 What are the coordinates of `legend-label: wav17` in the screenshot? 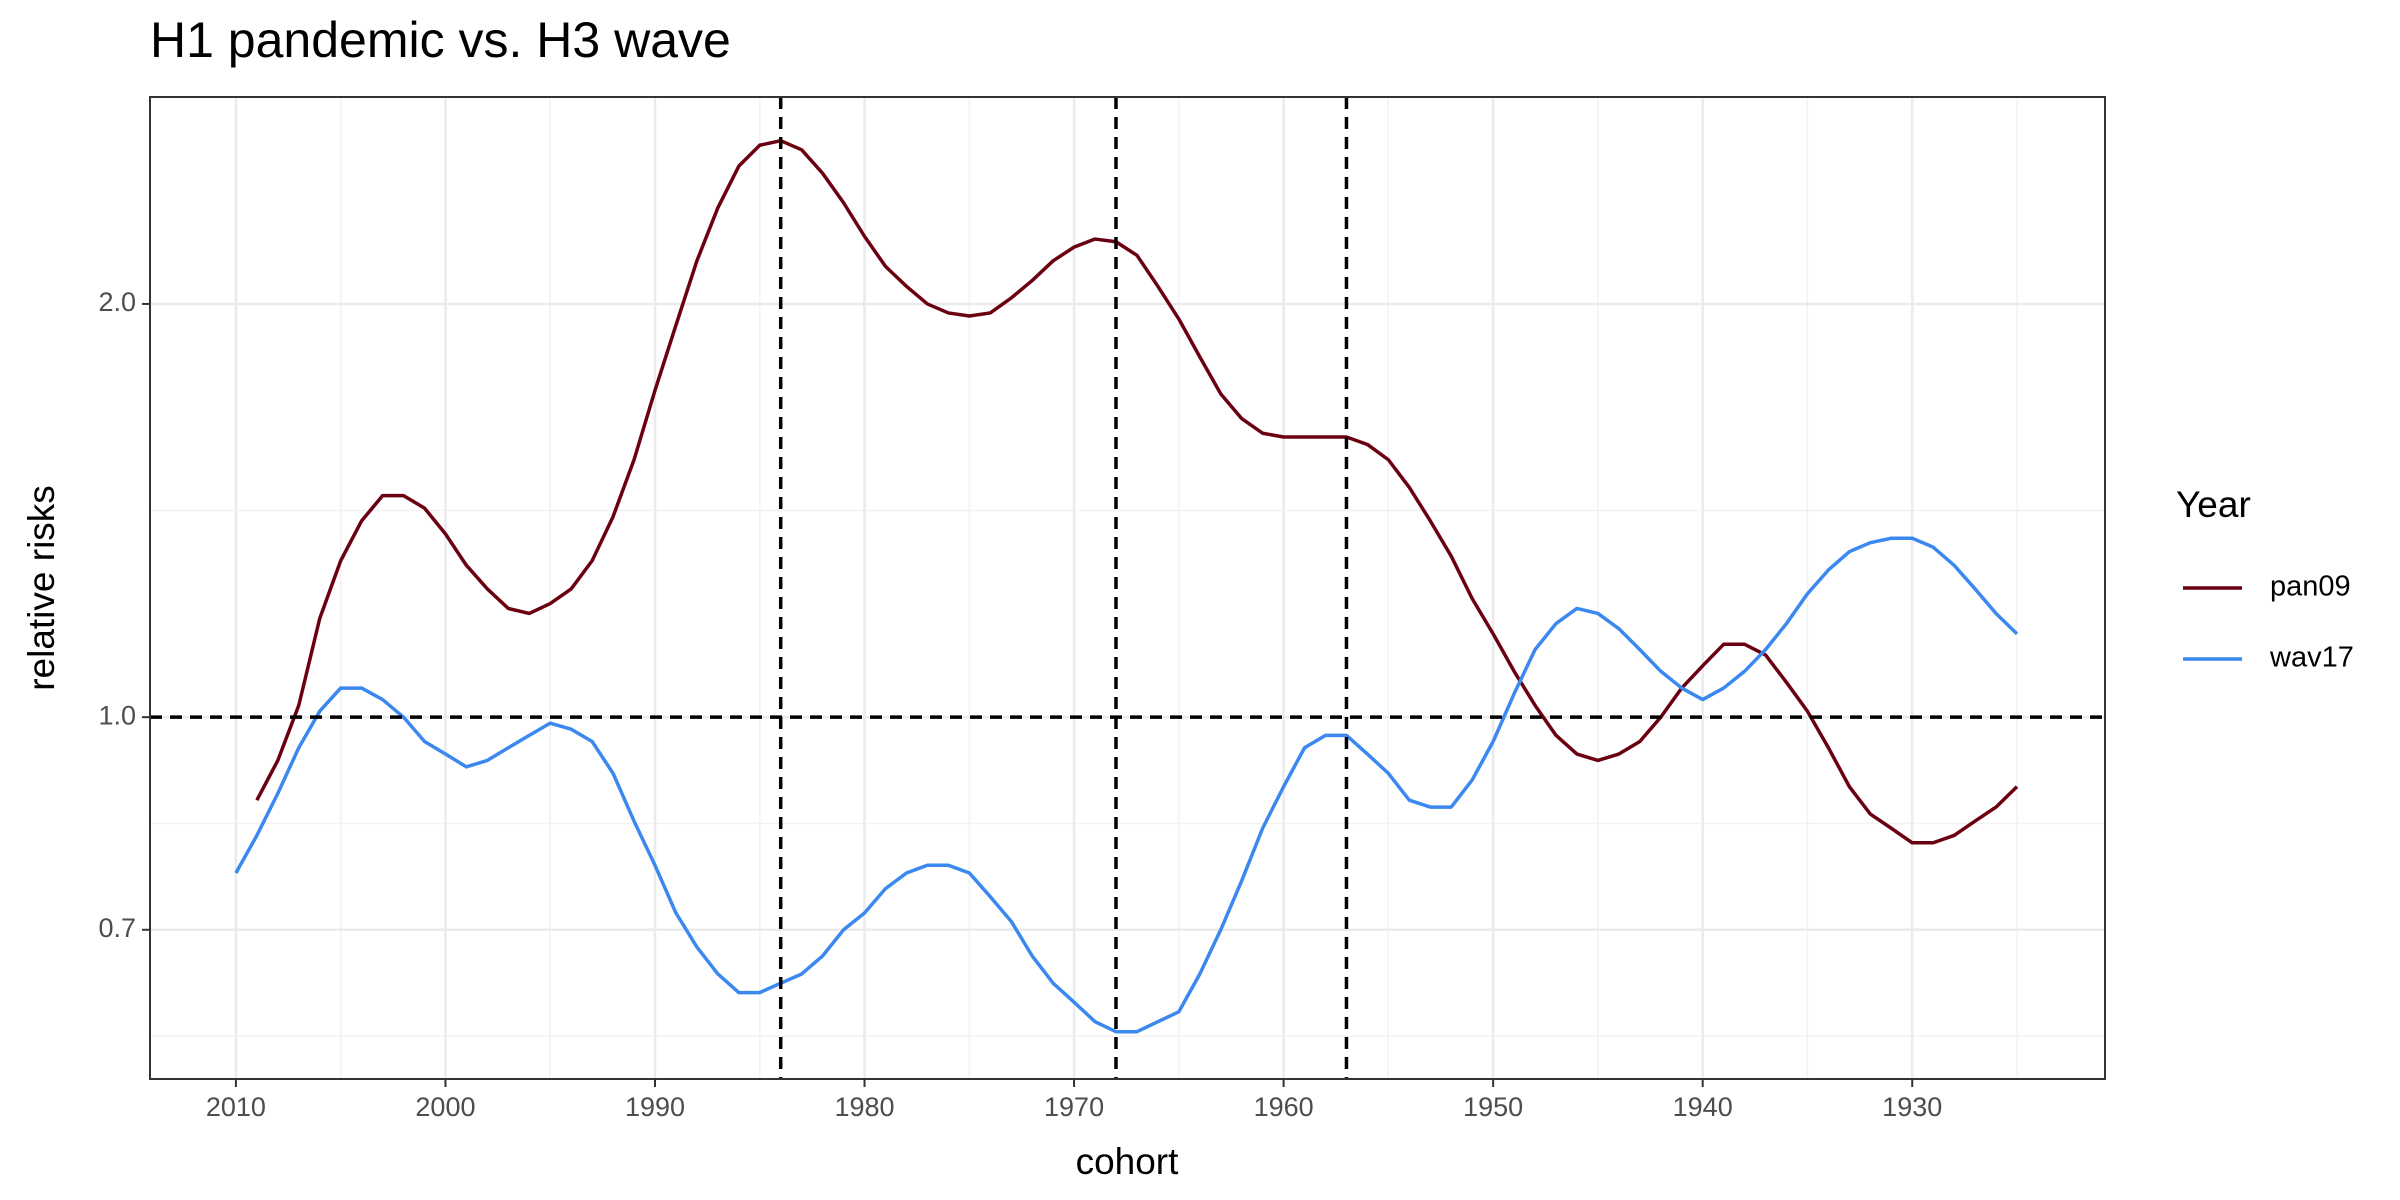 It's located at (2311, 658).